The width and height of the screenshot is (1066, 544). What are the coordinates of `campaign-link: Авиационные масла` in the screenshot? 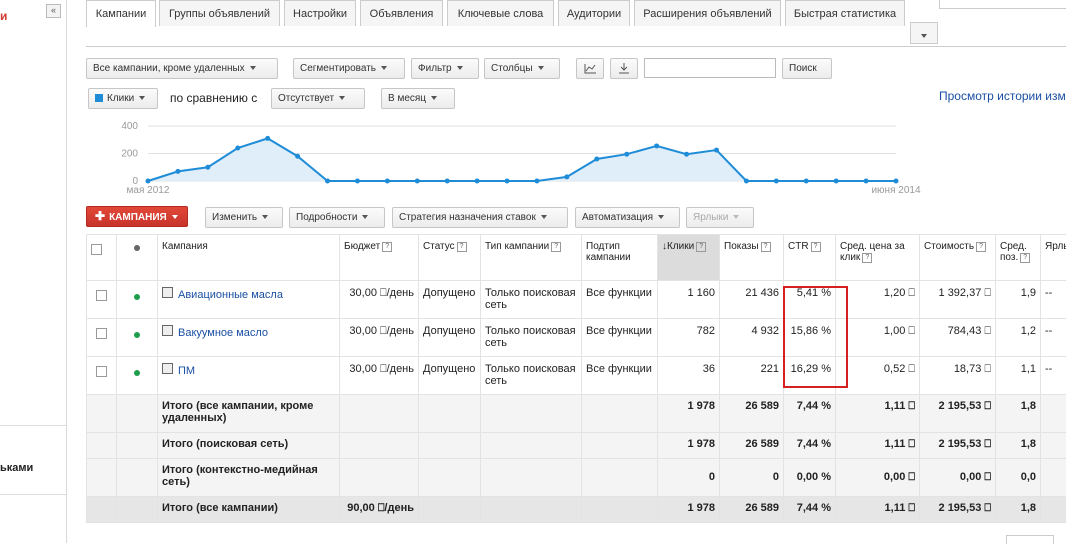 It's located at (230, 295).